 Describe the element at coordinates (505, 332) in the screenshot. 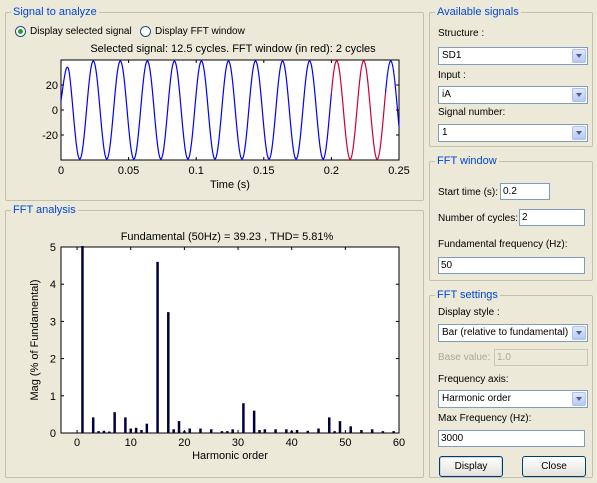

I see `display-style-value: Bar (relative to fundamental)` at that location.